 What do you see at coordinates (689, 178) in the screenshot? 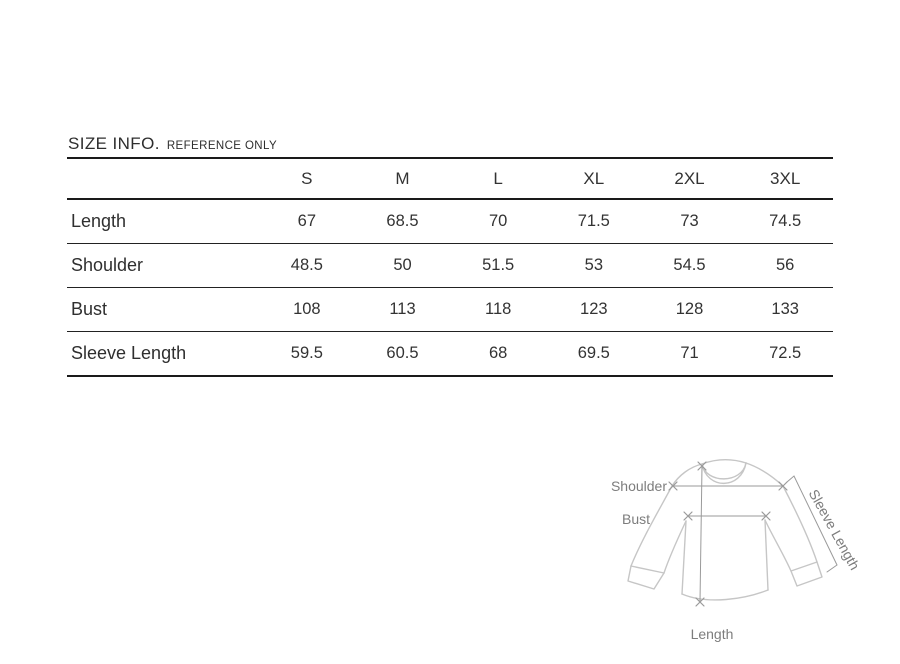
I see `col-header-2xl: 2XL` at bounding box center [689, 178].